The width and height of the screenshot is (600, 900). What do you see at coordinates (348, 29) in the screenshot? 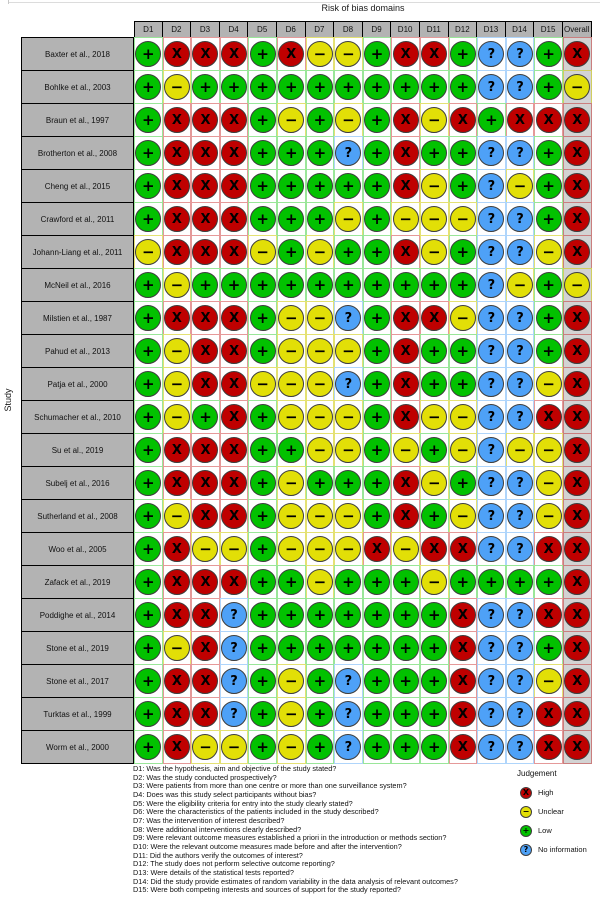
I see `domain-header-d8: D8` at bounding box center [348, 29].